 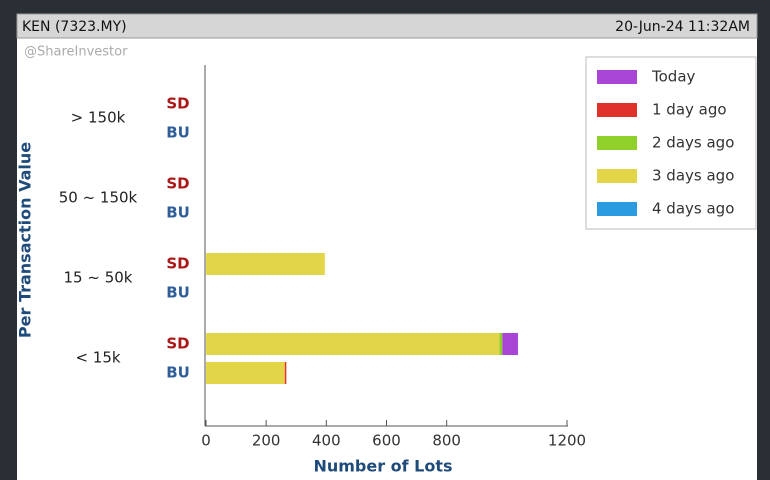 What do you see at coordinates (689, 110) in the screenshot?
I see `legend-label: 1 day ago` at bounding box center [689, 110].